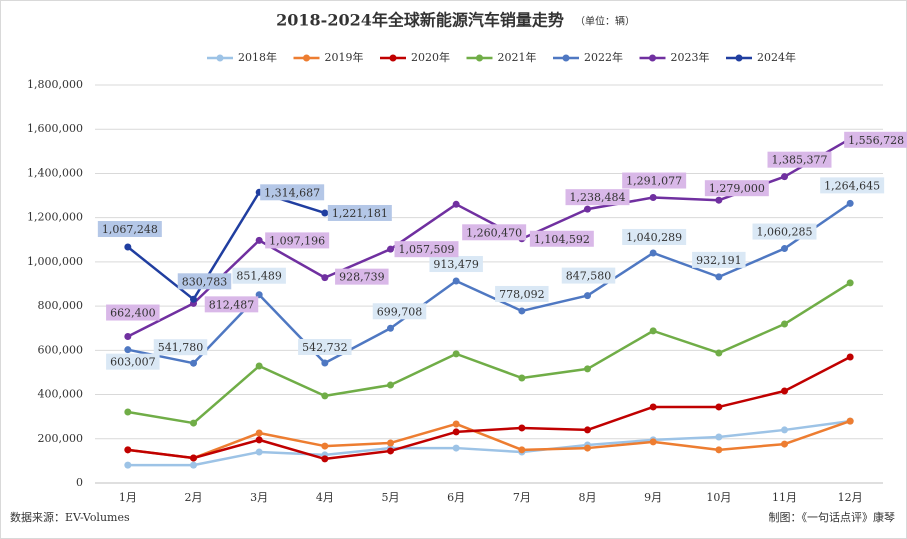 This screenshot has width=907, height=539. I want to click on data-label: 1,279,000, so click(737, 188).